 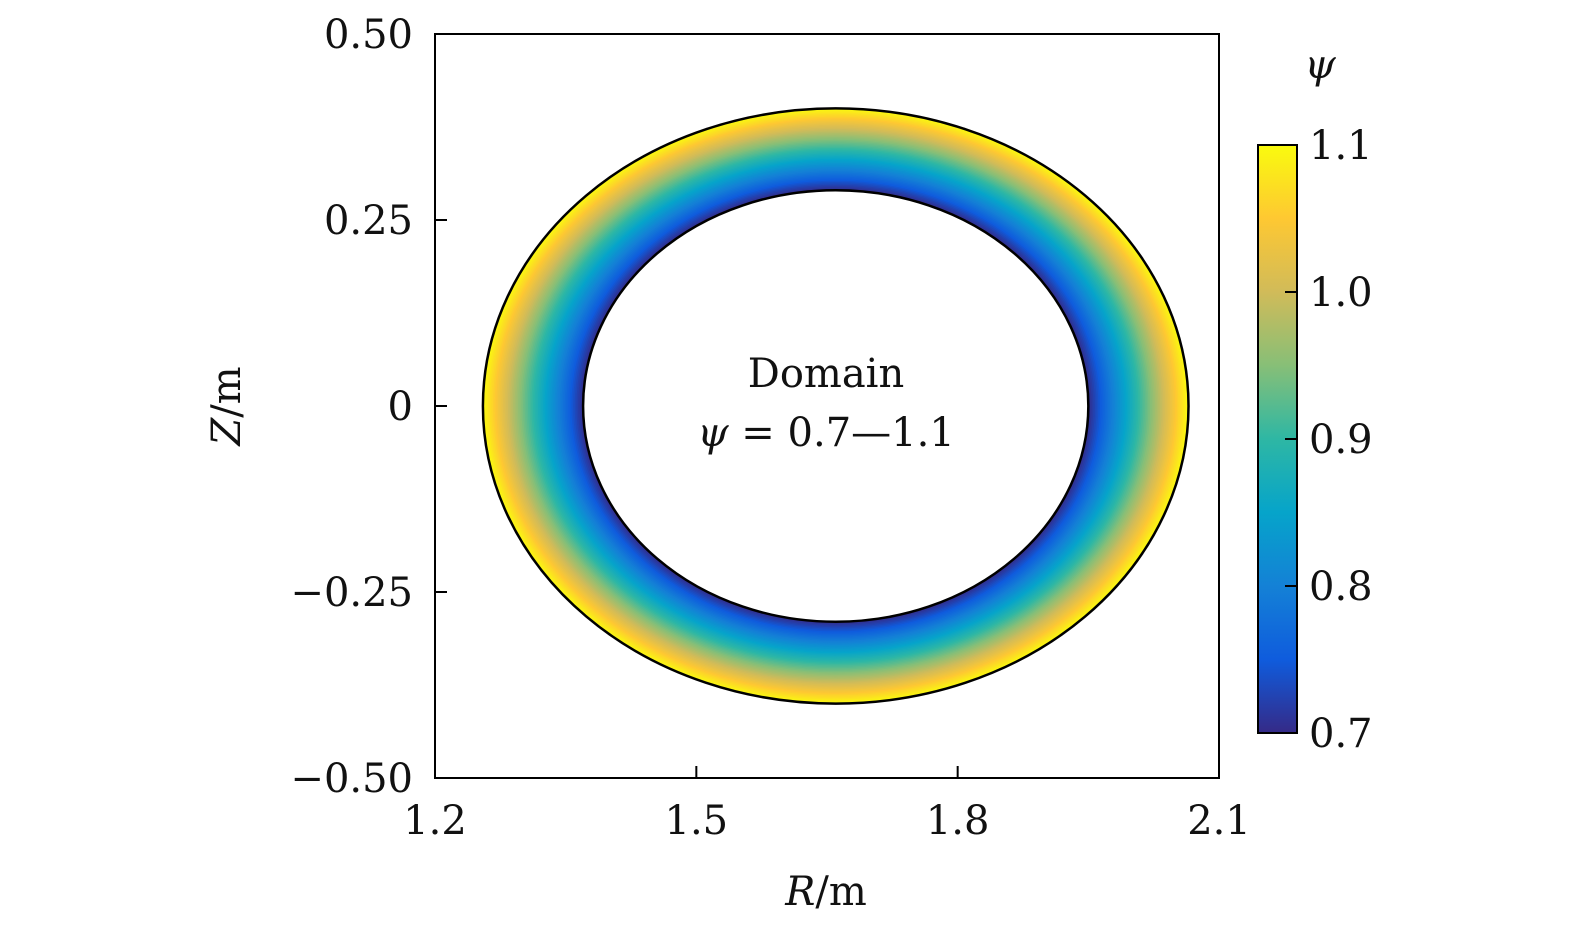 What do you see at coordinates (227, 391) in the screenshot?
I see `y-axis-label-unit: /m` at bounding box center [227, 391].